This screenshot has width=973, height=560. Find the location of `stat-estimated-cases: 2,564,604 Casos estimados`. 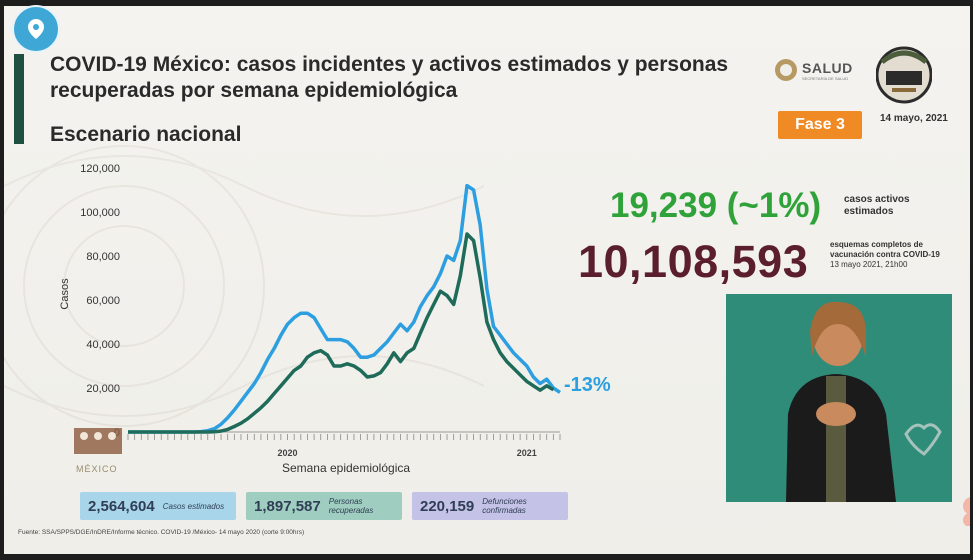

stat-estimated-cases: 2,564,604 Casos estimados is located at coordinates (158, 506).